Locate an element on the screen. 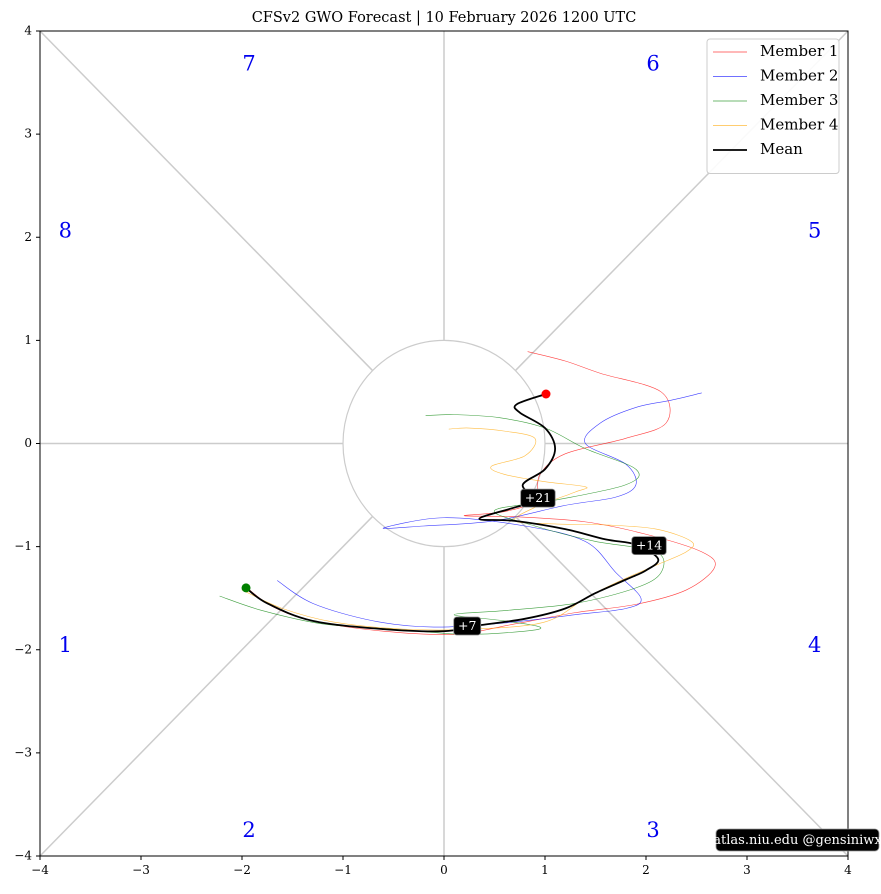 Image resolution: width=881 pixels, height=894 pixels. x-tick-label: −3 is located at coordinates (141, 870).